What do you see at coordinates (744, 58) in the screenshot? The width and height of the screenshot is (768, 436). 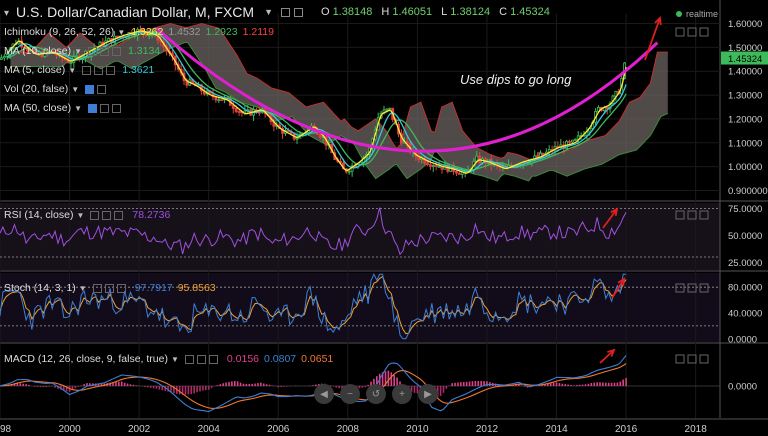 I see `last-price-tag` at bounding box center [744, 58].